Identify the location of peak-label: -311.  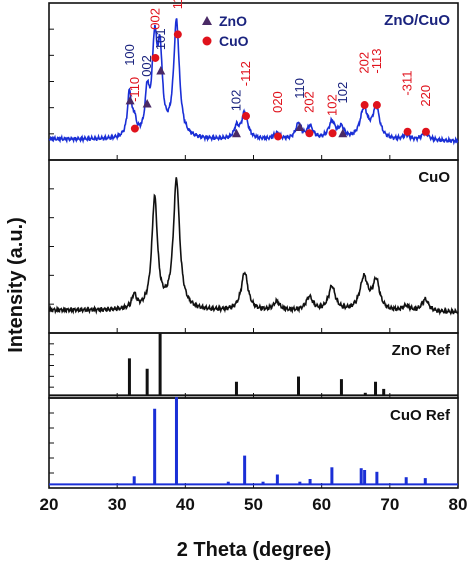
(407, 83).